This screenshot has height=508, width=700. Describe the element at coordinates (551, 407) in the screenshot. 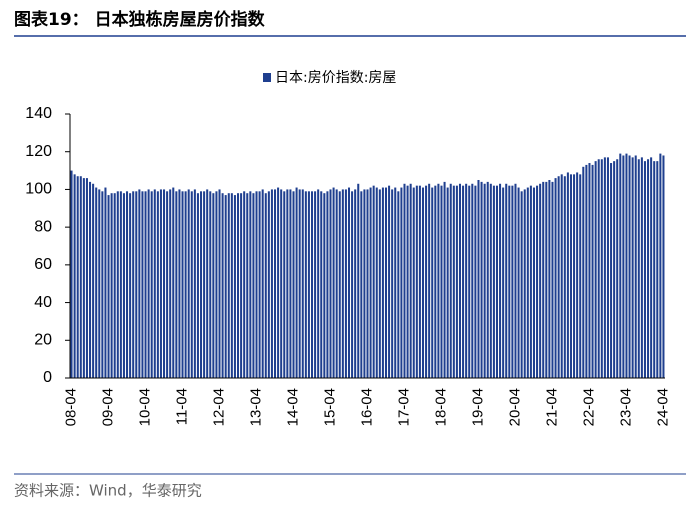

I see `x-tick-label: 21-04` at that location.